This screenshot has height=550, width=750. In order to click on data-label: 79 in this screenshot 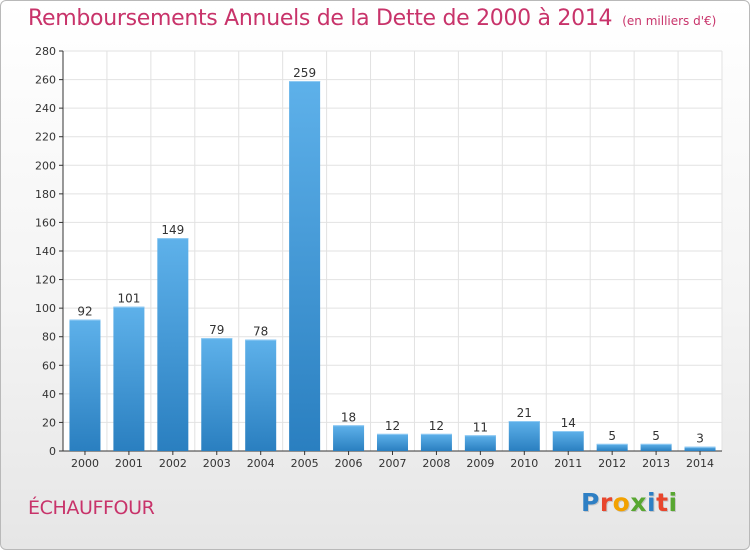, I will do `click(216, 330)`.